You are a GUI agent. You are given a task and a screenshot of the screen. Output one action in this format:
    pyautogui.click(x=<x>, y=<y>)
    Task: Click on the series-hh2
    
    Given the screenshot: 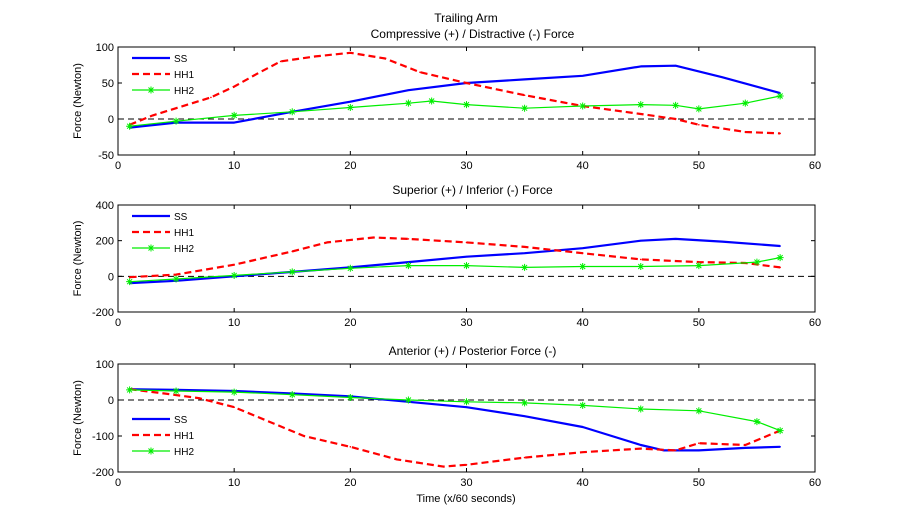 What is the action you would take?
    pyautogui.click(x=455, y=270)
    